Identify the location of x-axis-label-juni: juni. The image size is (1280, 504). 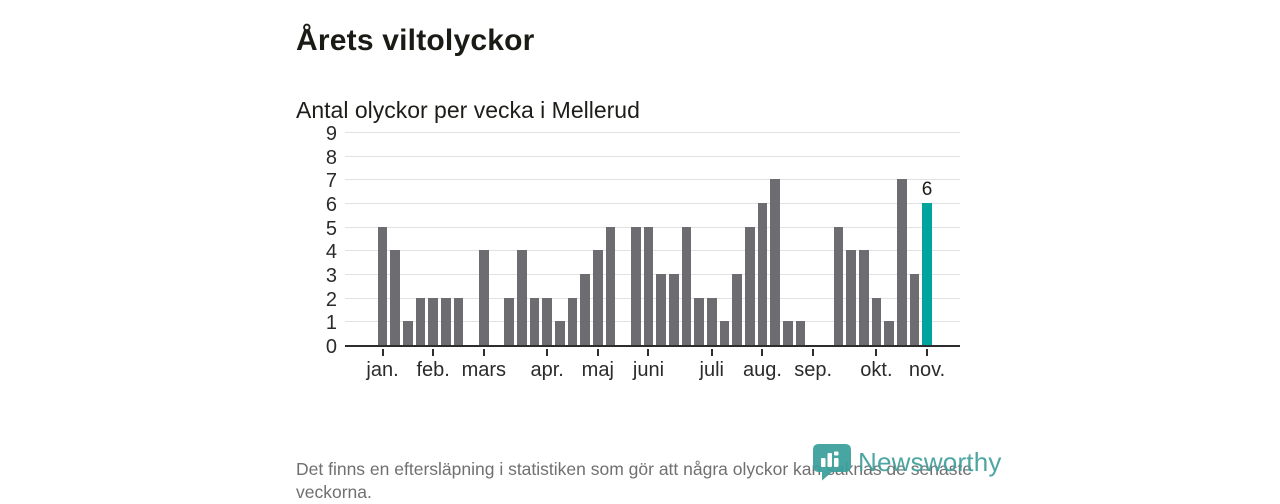
(648, 370).